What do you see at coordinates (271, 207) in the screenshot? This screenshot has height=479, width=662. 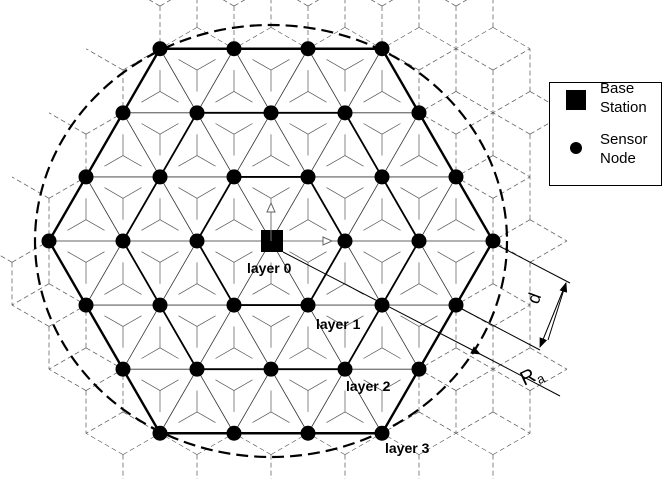 I see `axis-arrow-head` at bounding box center [271, 207].